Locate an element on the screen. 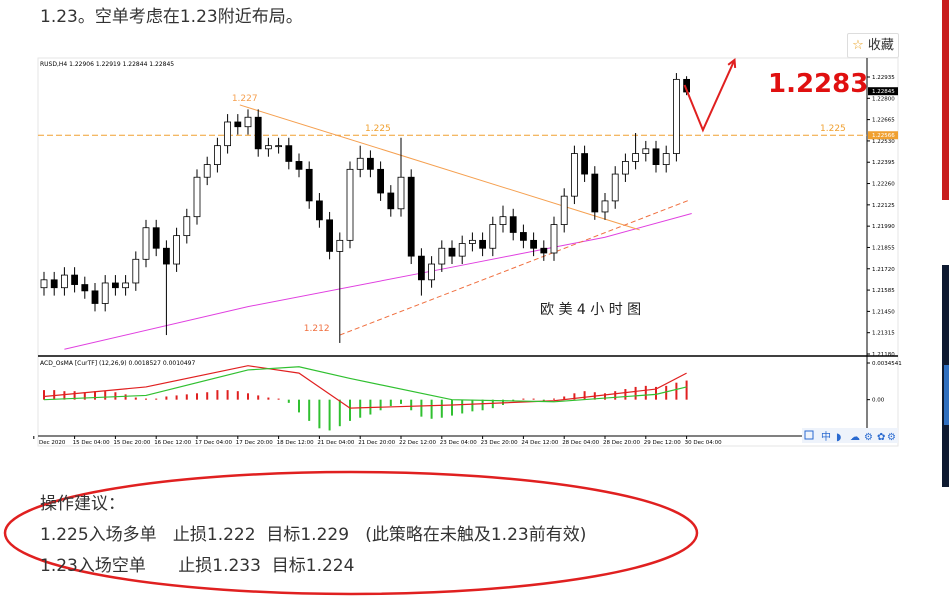  y-tick-label: 1.22800 is located at coordinates (883, 99).